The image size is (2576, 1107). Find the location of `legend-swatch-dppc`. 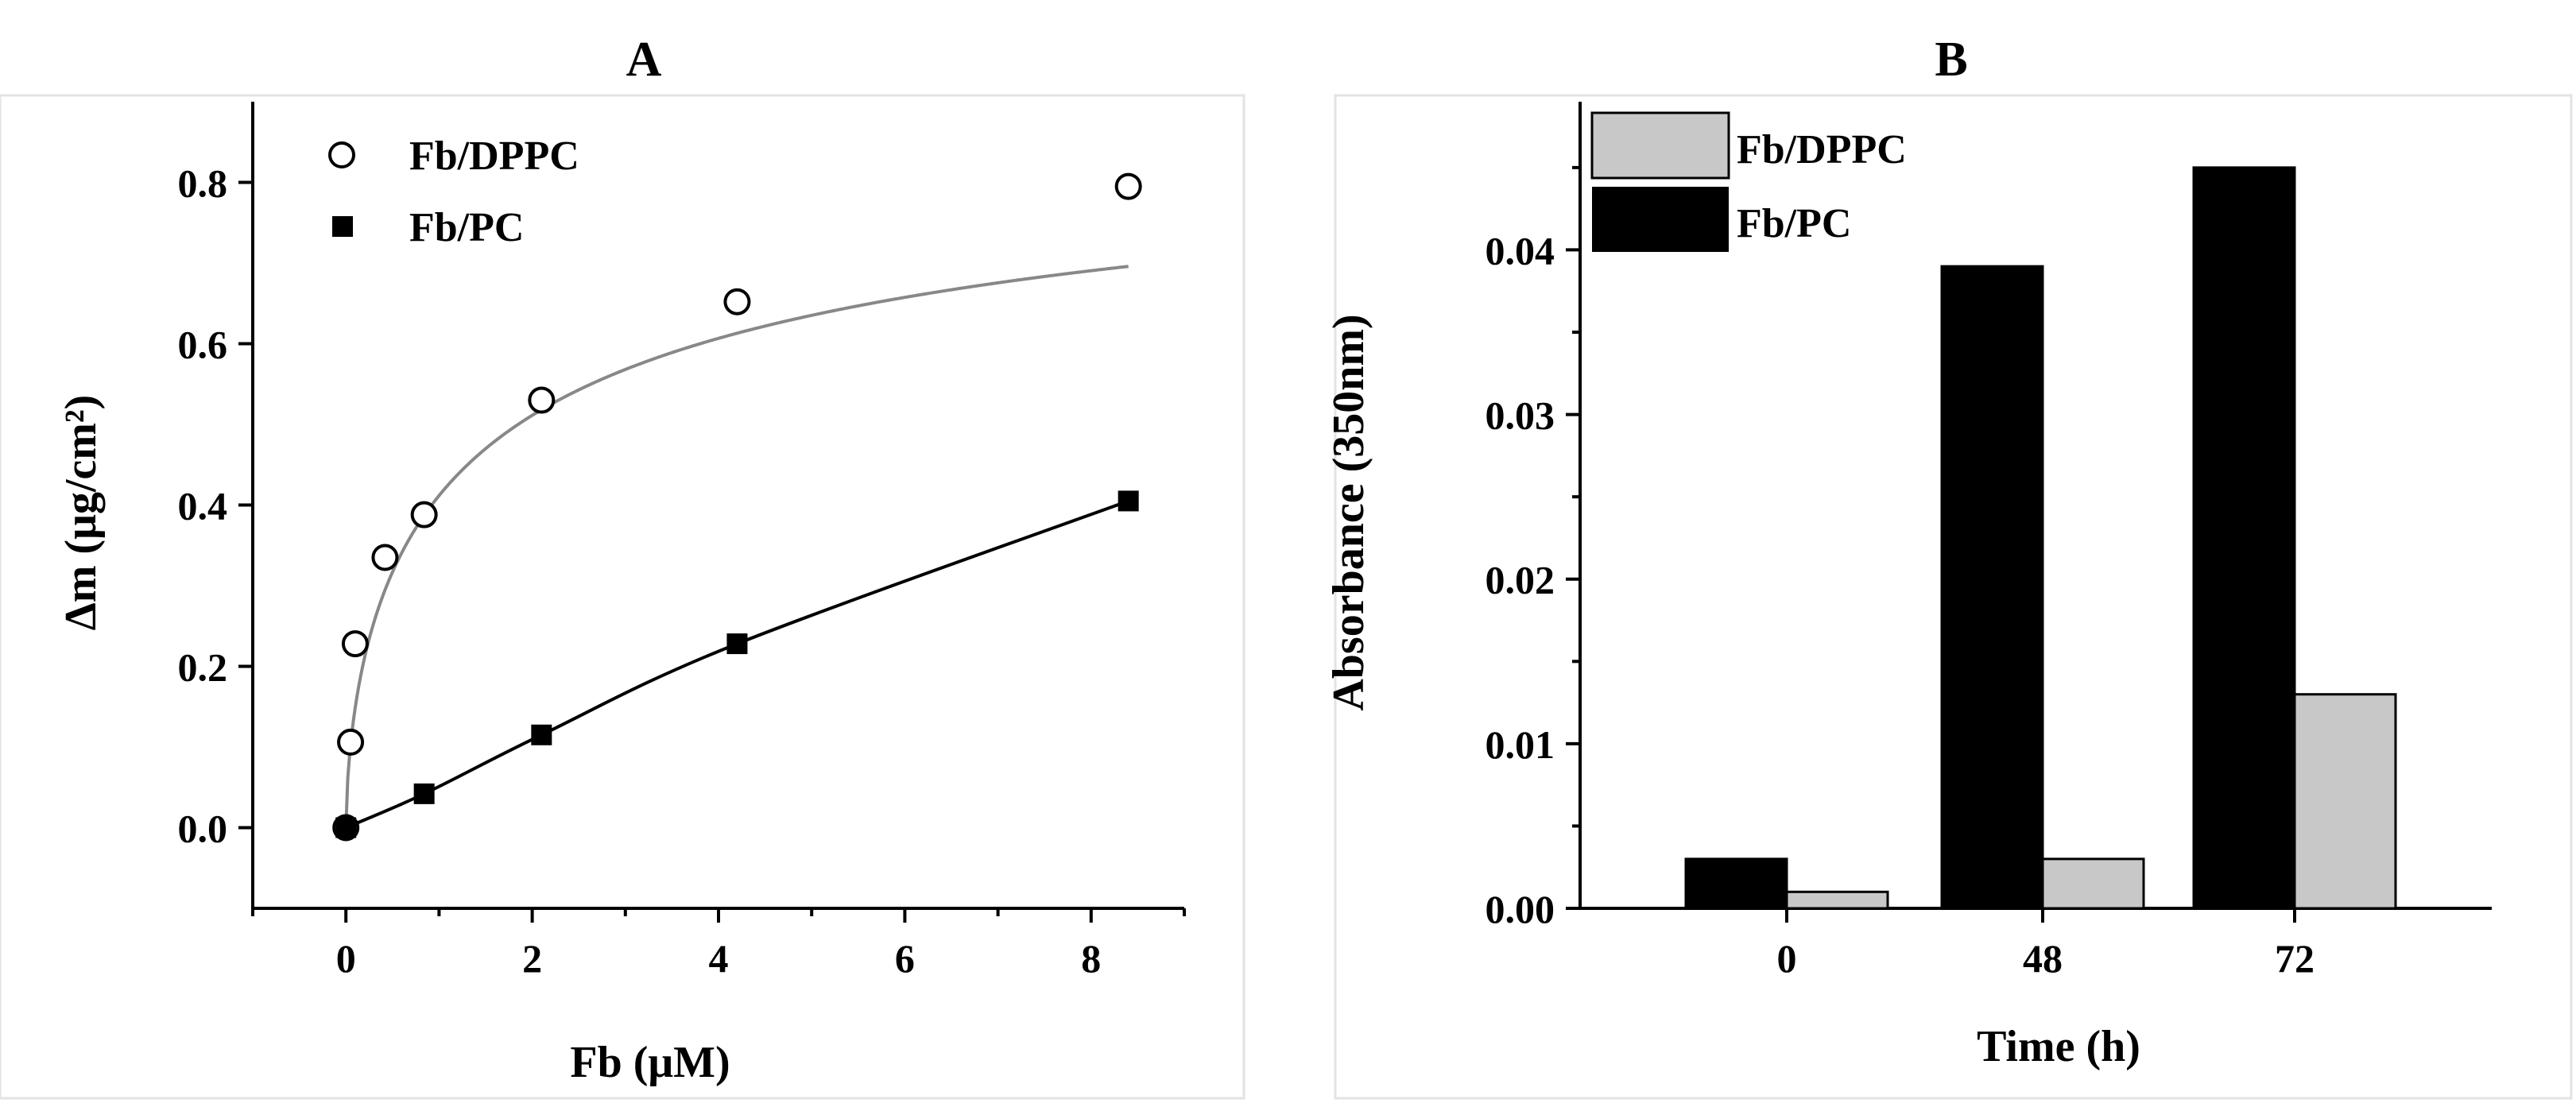

legend-swatch-dppc is located at coordinates (1660, 145).